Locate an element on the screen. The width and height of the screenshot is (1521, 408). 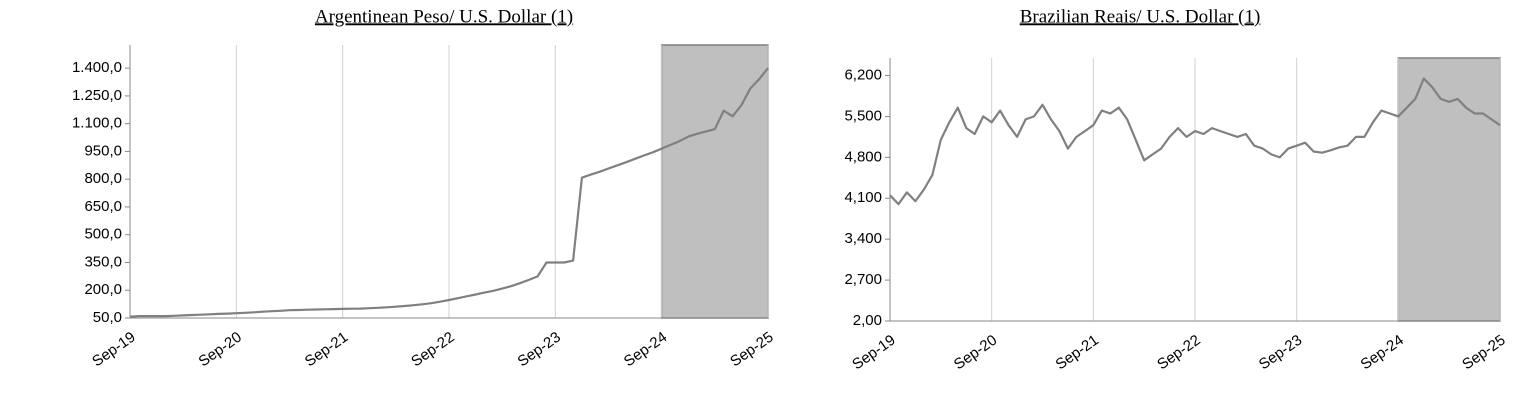
y-tick-label: 2,700 is located at coordinates (863, 279).